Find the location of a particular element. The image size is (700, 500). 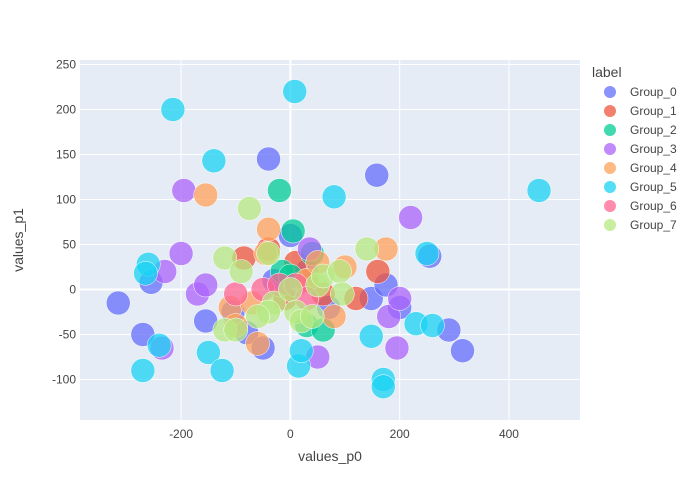

y-tick-label: -50 is located at coordinates (68, 335).